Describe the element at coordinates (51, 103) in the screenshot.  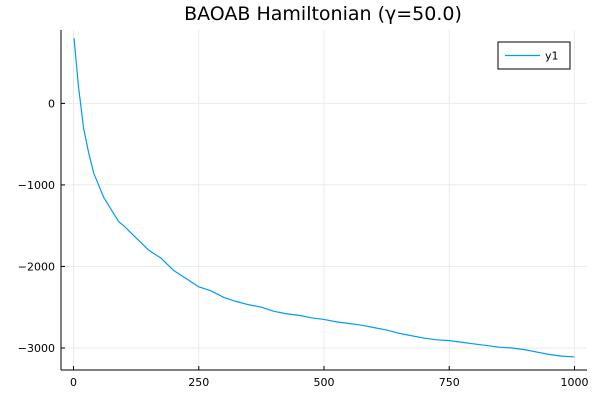
I see `y-tick-label-0: 0` at that location.